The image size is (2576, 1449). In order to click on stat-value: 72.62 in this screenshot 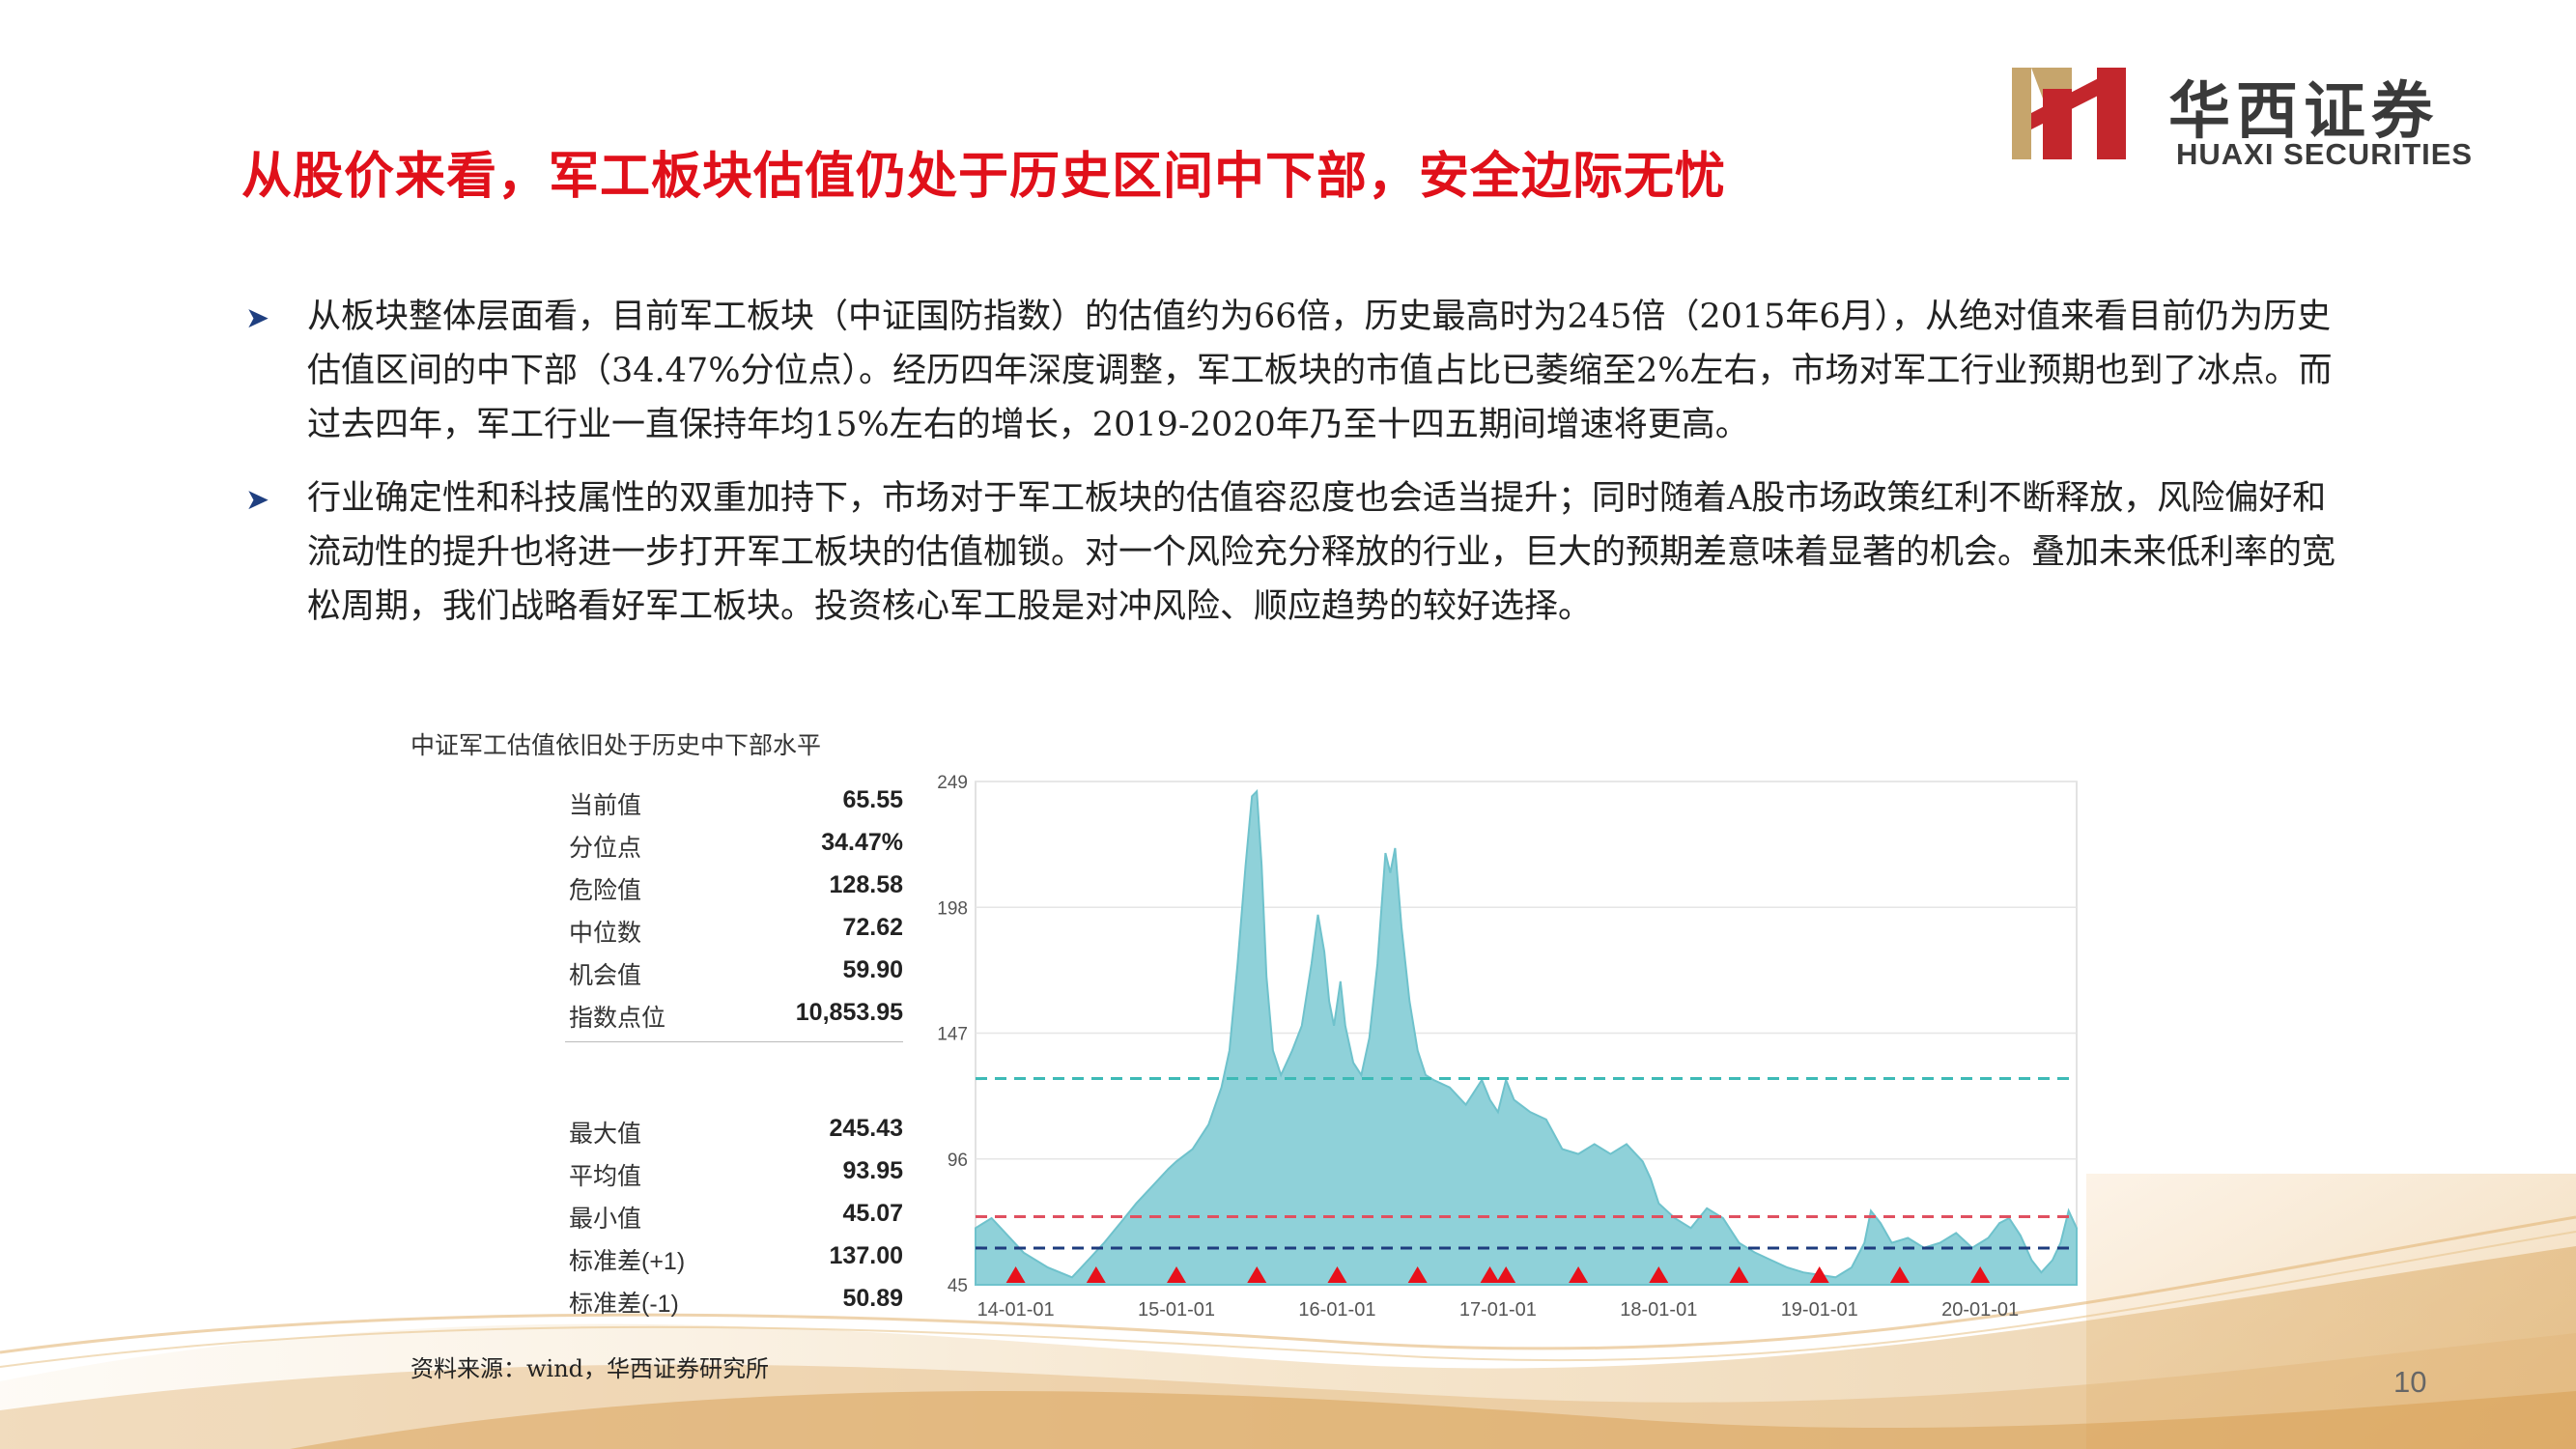, I will do `click(872, 927)`.